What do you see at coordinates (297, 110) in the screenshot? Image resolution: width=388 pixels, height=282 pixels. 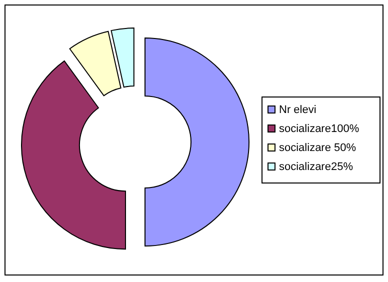 I see `legend-label: Nr elevi` at bounding box center [297, 110].